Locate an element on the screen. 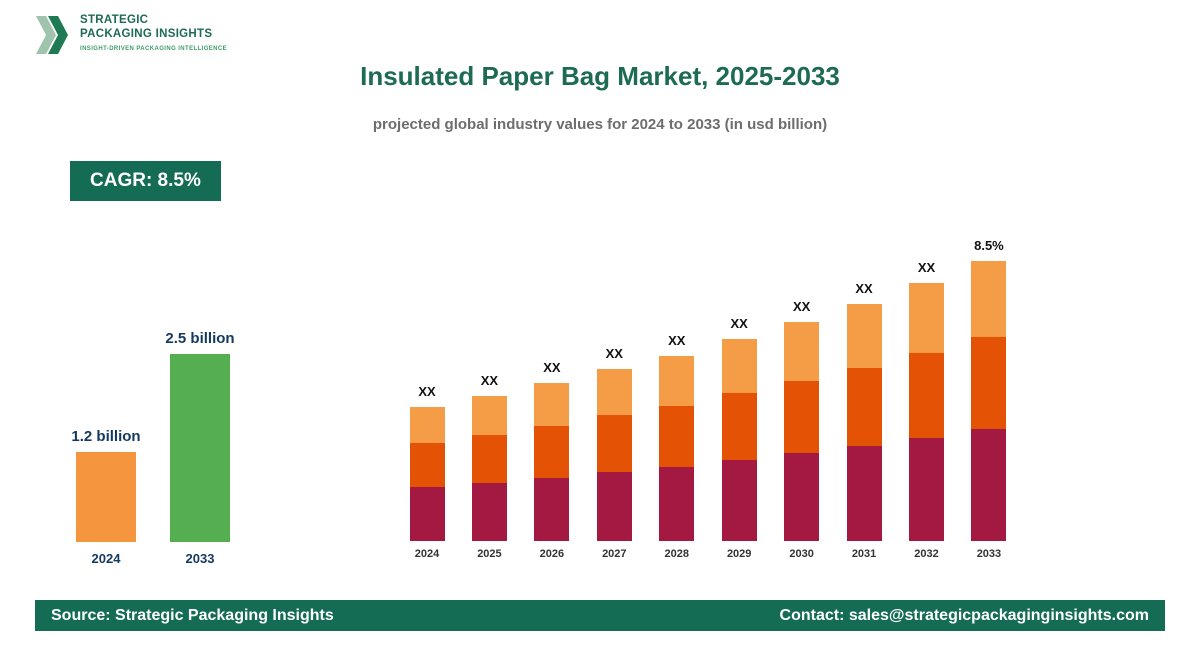  stacked-bar-group-2028: XX 2028 is located at coordinates (677, 446).